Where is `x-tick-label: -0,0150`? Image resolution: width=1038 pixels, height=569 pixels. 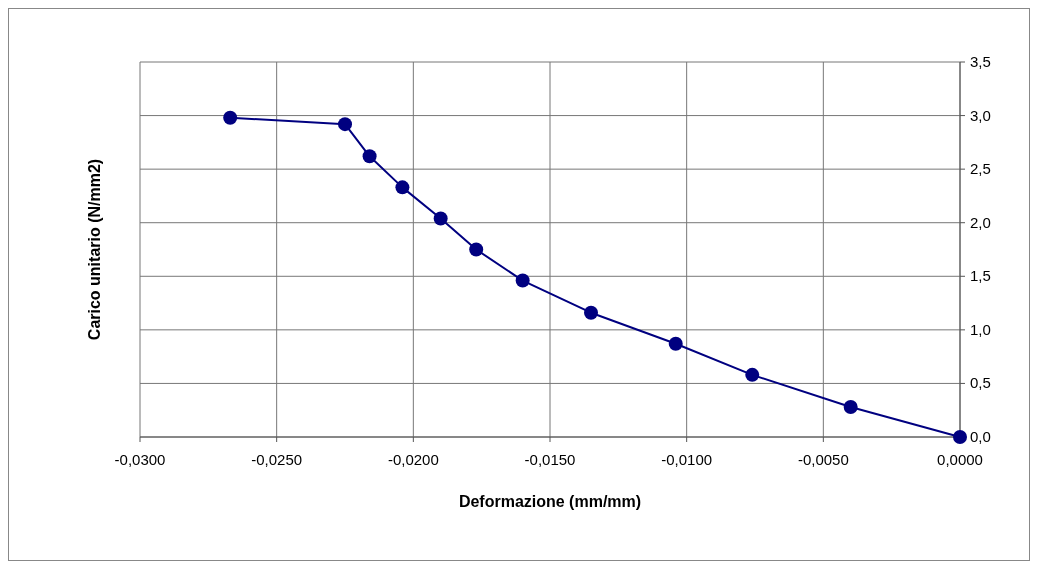 x-tick-label: -0,0150 is located at coordinates (550, 459).